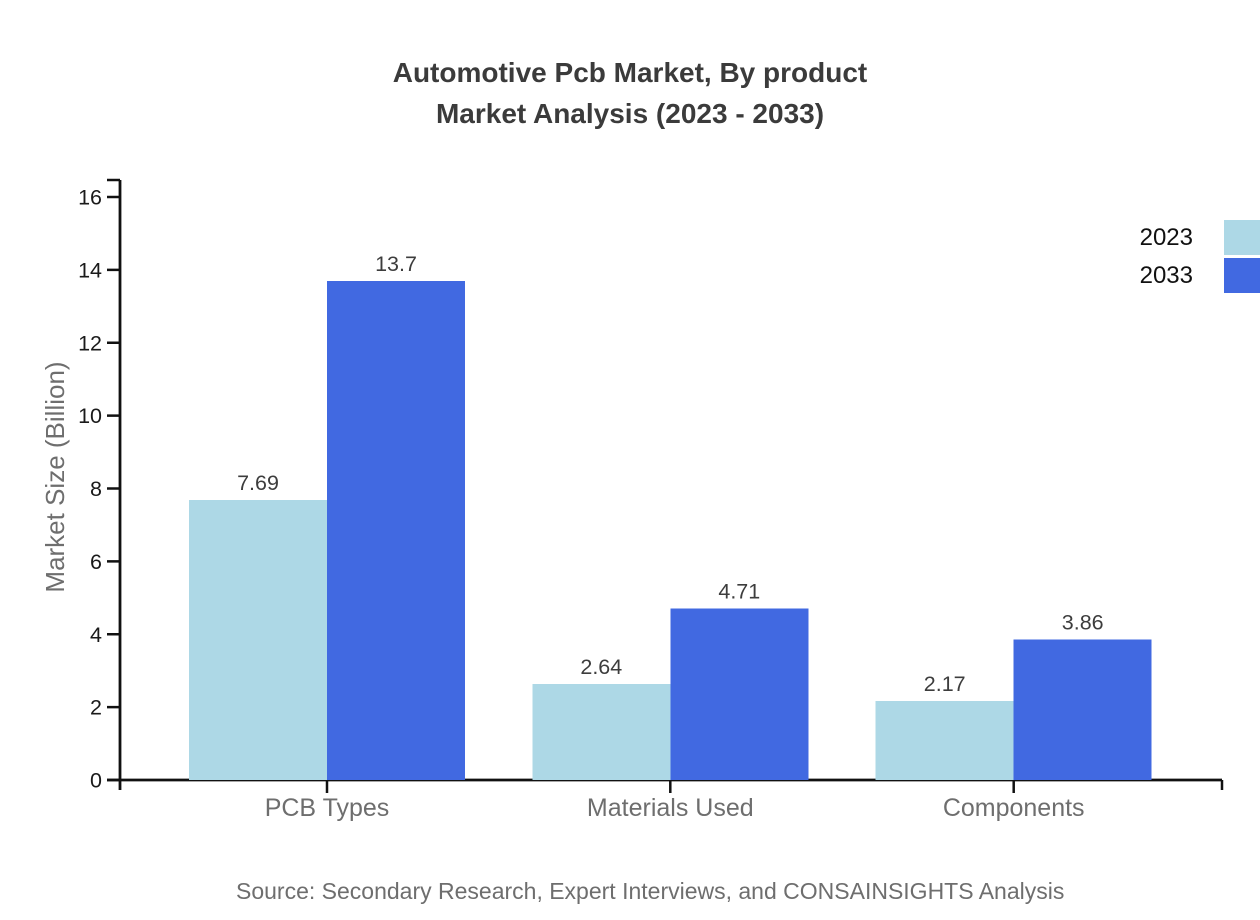  I want to click on y-tick-label: 8, so click(96, 489).